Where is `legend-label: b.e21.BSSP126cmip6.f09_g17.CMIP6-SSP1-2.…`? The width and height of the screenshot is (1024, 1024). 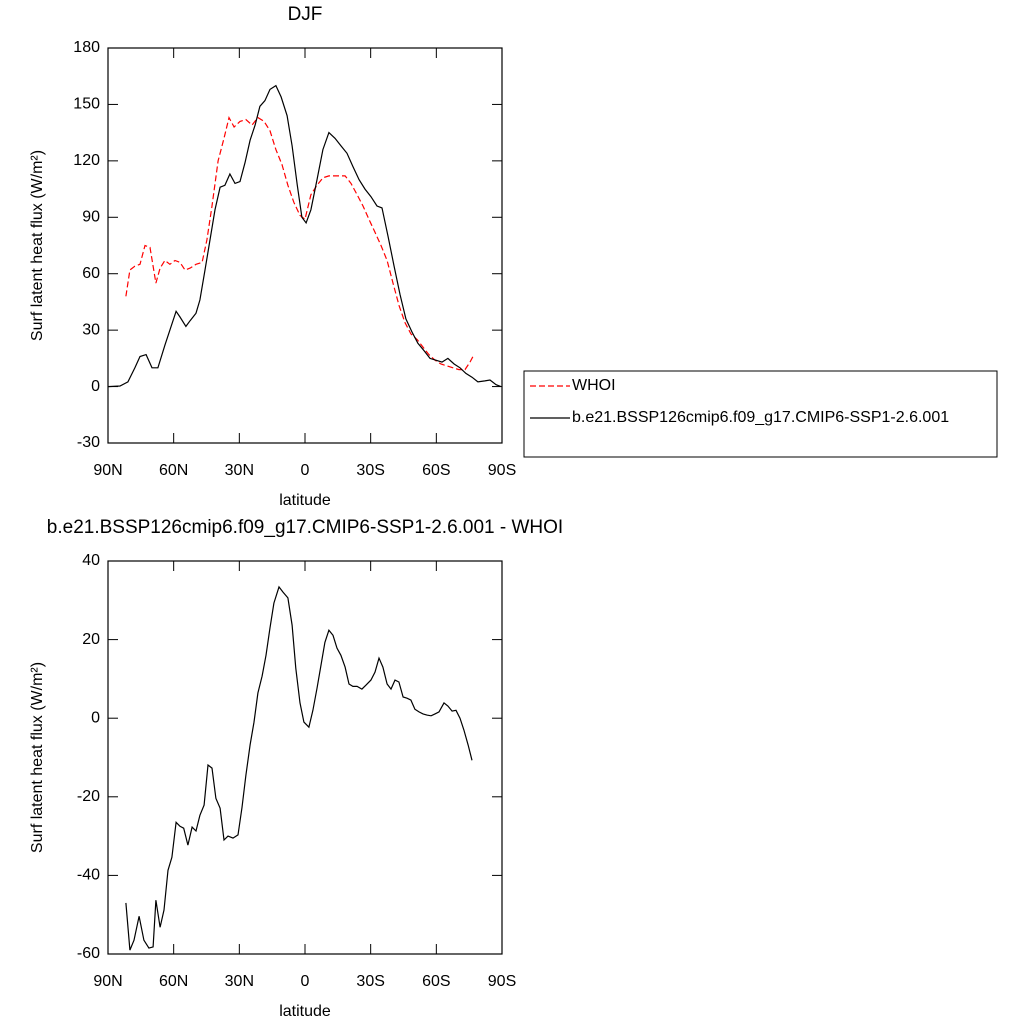
legend-label: b.e21.BSSP126cmip6.f09_g17.CMIP6-SSP1-2.… is located at coordinates (760, 417).